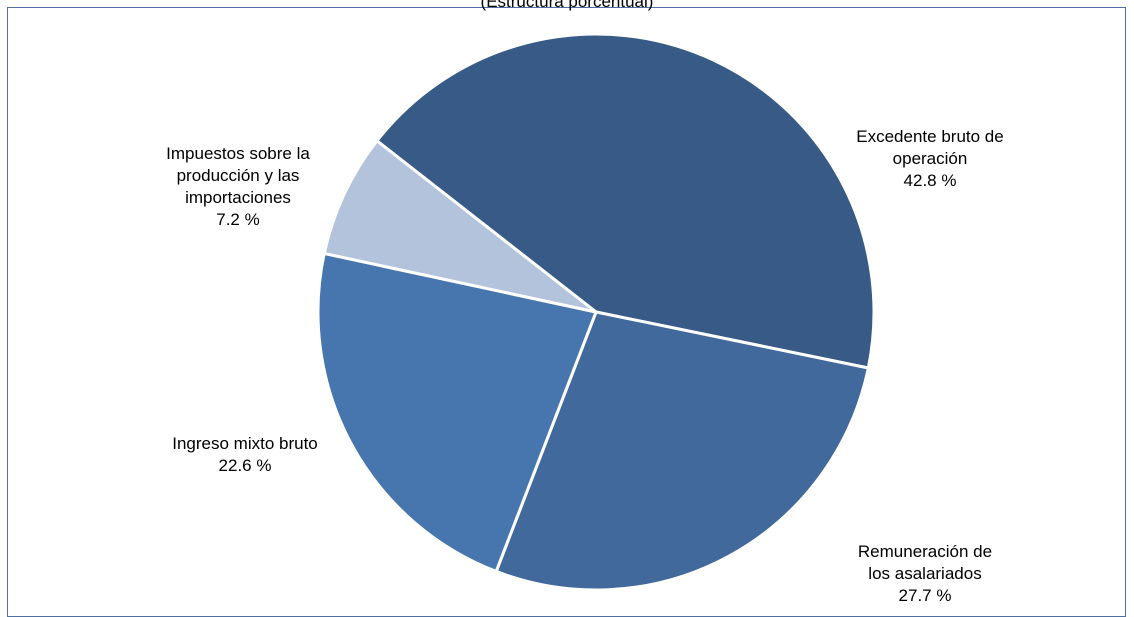 Image resolution: width=1134 pixels, height=617 pixels. Describe the element at coordinates (925, 573) in the screenshot. I see `slice-label-remuneracion: Remuneración de los asalariados 27.7 %` at that location.